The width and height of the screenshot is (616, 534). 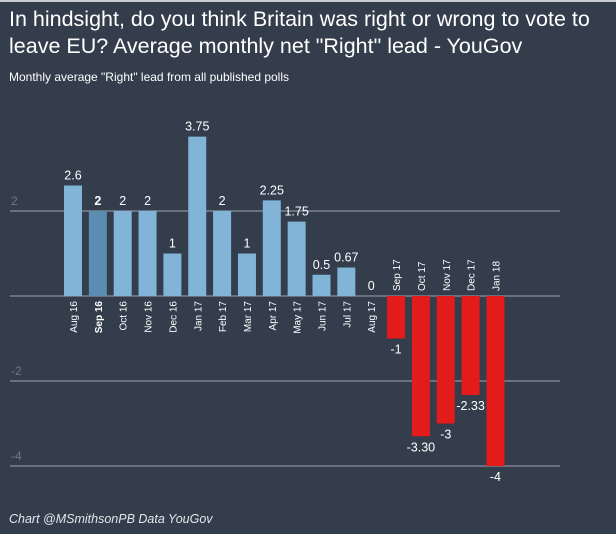 I want to click on x-tick-label: Aug 16, so click(x=74, y=317).